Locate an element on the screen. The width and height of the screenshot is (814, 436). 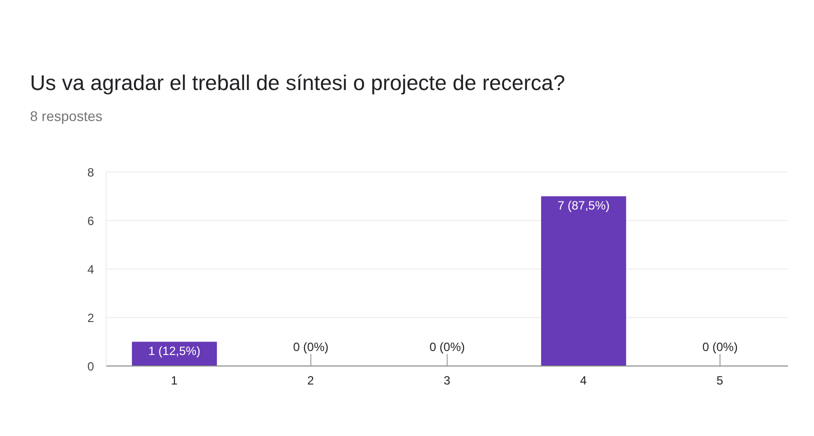
chart-subtitle: 8 respostes is located at coordinates (66, 116).